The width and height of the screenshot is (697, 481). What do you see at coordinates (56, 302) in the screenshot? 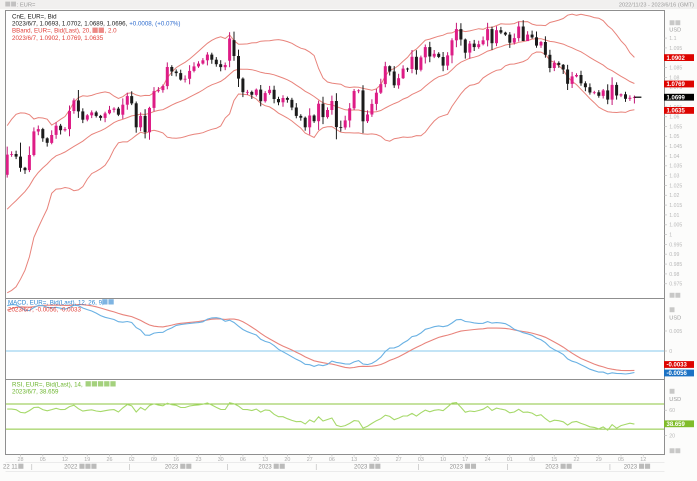
I see `svg-text:MACD, EUR=, Bid(Last), 12, 26,: MACD, EUR=, Bid(Last), 12, 26, 9,` at bounding box center [56, 302].